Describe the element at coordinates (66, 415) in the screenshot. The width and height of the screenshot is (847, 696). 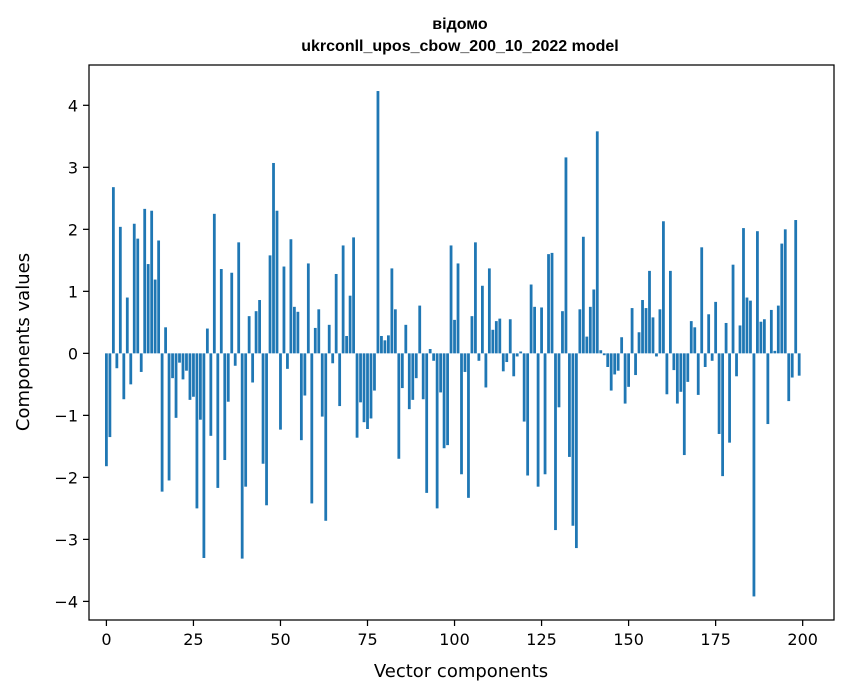
I see `y-tick-label: −1` at that location.